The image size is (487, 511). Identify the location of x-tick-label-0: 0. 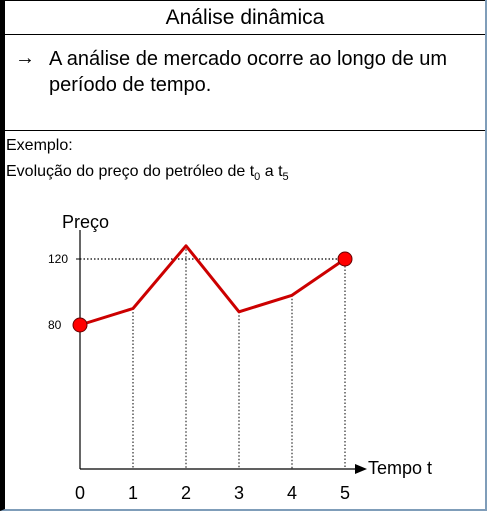
(80, 493).